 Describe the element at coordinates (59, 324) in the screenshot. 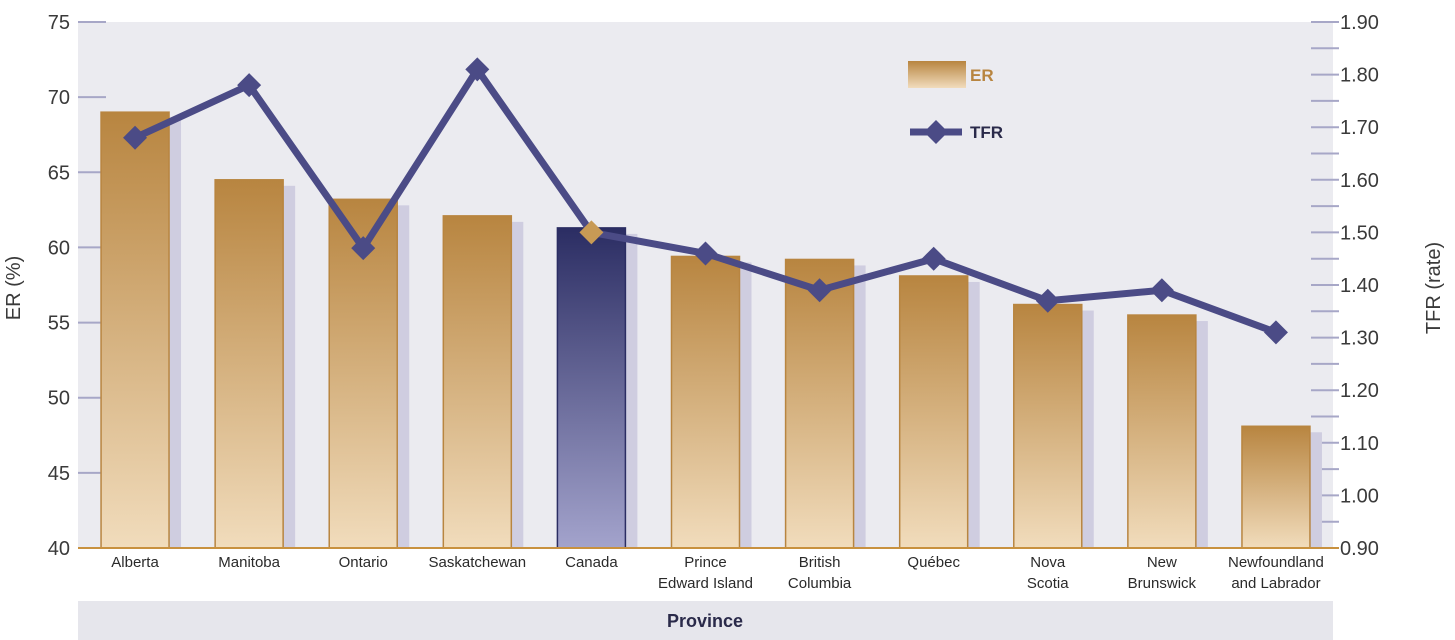

I see `y-tick-label: 55` at that location.